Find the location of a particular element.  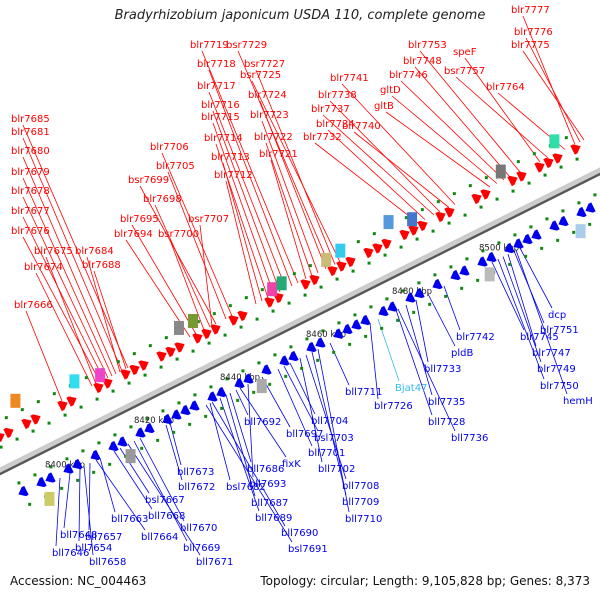

gene-label: bll7701 is located at coordinates (326, 453).